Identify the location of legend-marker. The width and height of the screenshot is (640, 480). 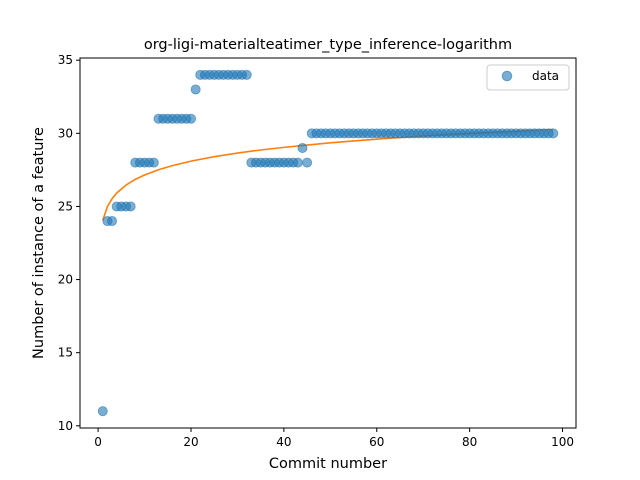
(507, 76).